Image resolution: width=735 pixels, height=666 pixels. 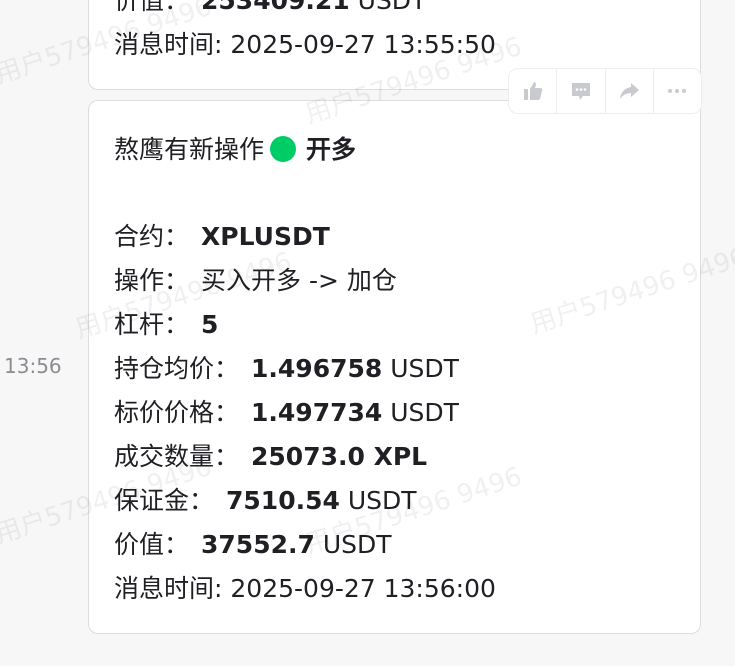 I want to click on message-time-row: 消息时间: 2025-09-27 13:55:50, so click(x=305, y=45).